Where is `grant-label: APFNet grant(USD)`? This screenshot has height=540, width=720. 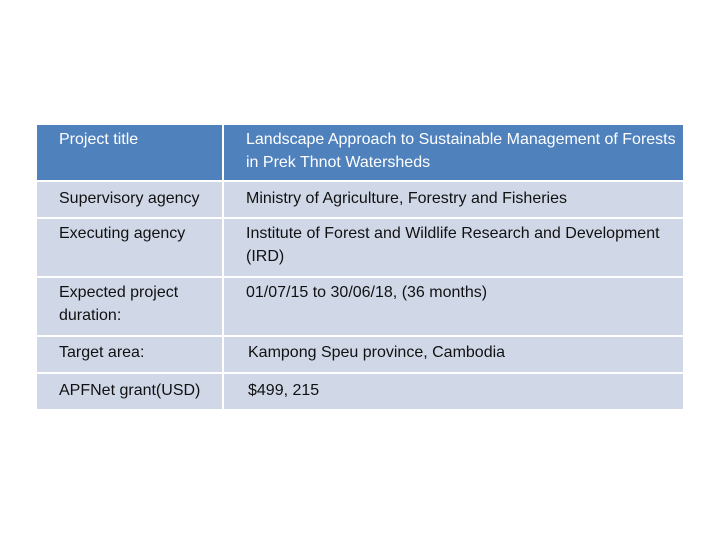
grant-label: APFNet grant(USD) is located at coordinates (129, 392).